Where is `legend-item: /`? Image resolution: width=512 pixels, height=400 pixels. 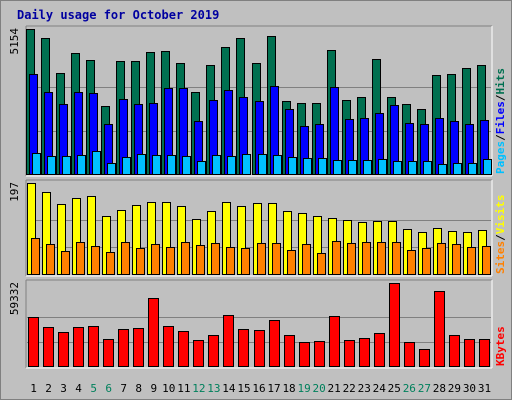 legend-item: / is located at coordinates (500, 137).